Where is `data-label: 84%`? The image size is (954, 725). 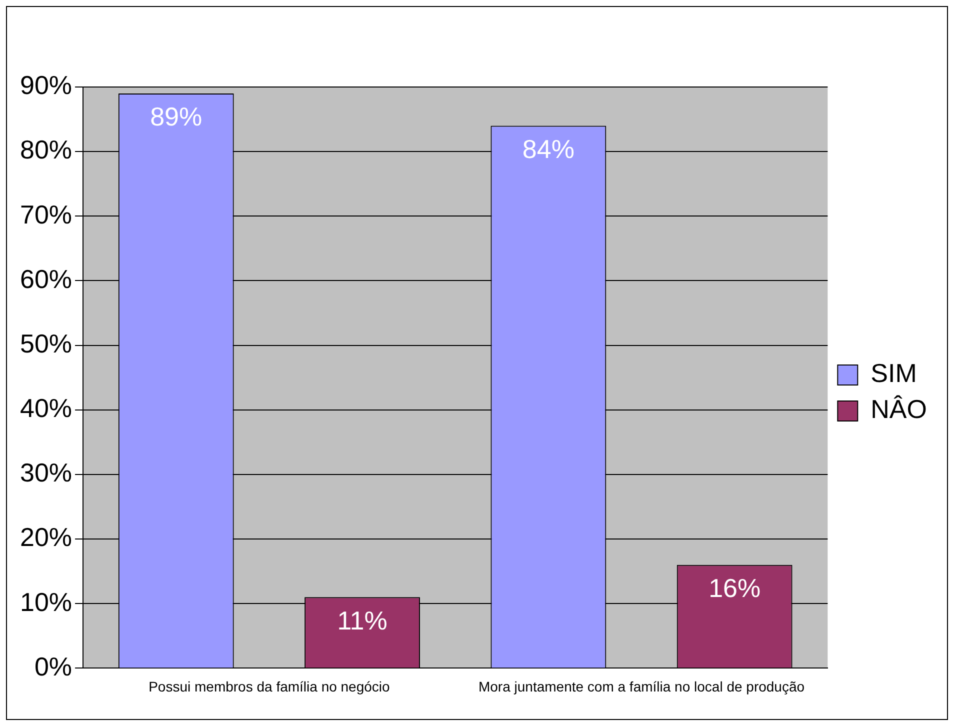
data-label: 84% is located at coordinates (548, 149).